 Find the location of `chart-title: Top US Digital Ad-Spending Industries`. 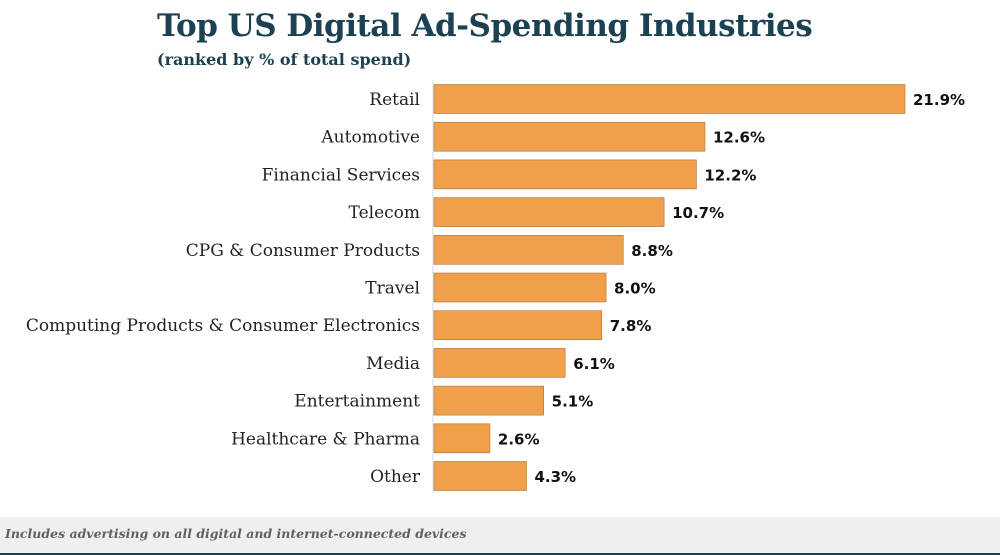

chart-title: Top US Digital Ad-Spending Industries is located at coordinates (485, 26).